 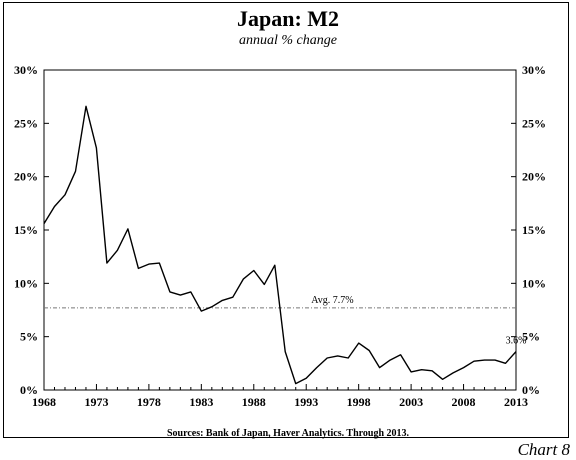 What do you see at coordinates (359, 402) in the screenshot?
I see `x-tick-label: 1998` at bounding box center [359, 402].